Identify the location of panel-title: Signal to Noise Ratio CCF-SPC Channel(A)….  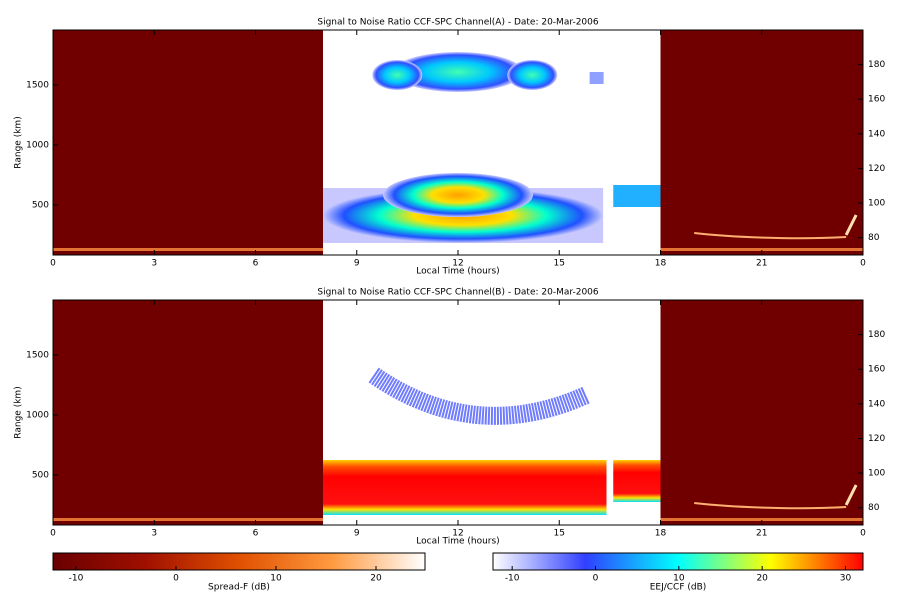
(458, 23).